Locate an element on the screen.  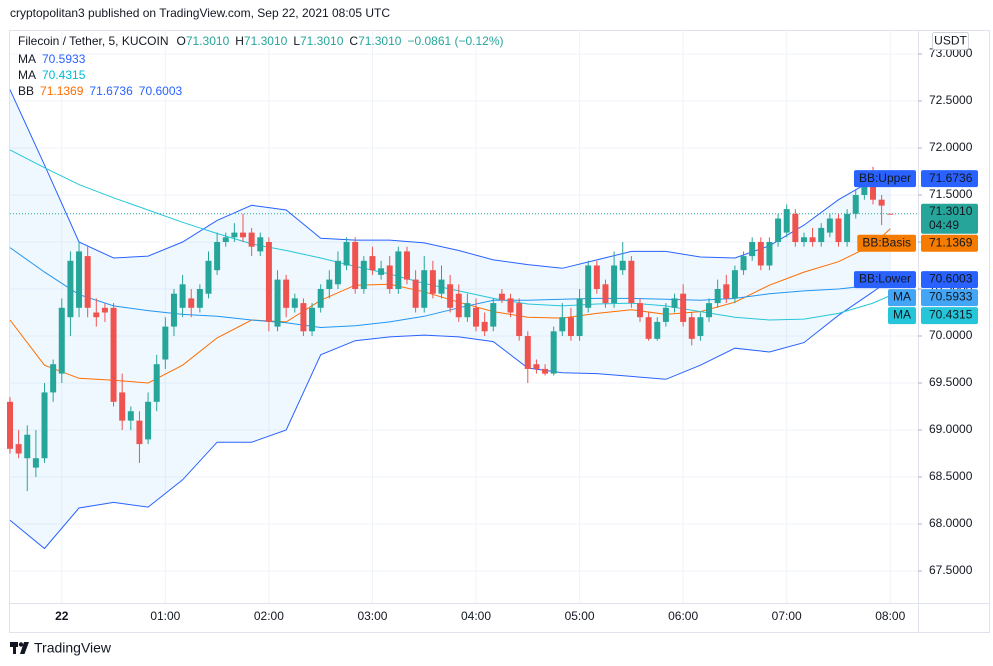
last-price-label: 71.3010 is located at coordinates (951, 211).